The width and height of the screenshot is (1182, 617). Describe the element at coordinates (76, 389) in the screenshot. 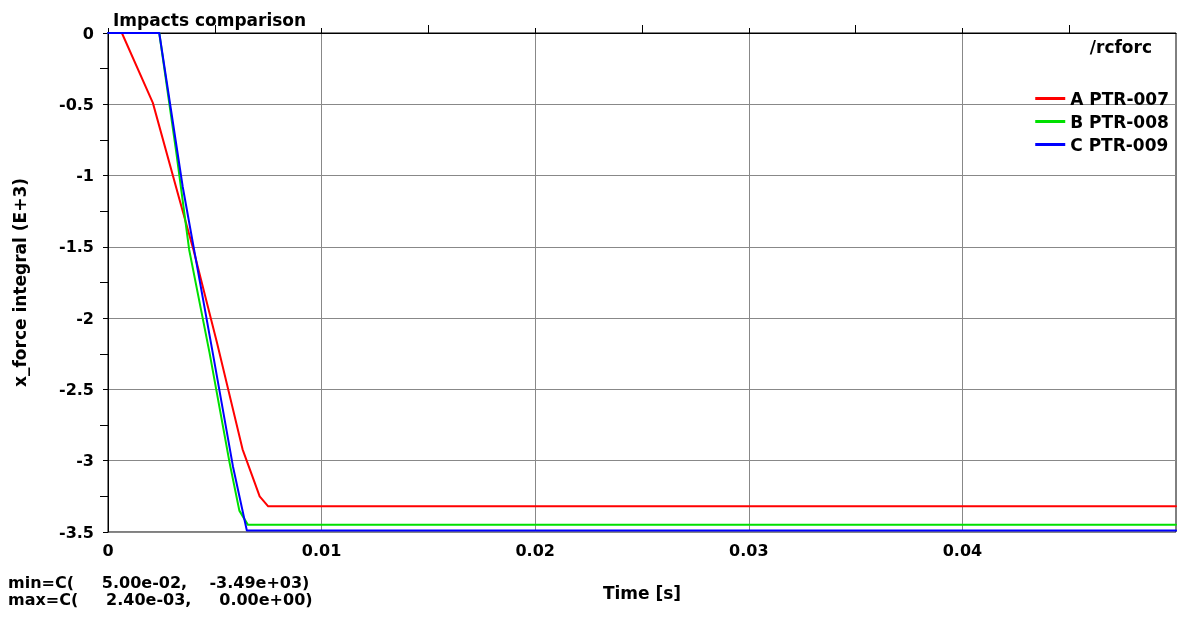

I see `y-tick-label: -2.5` at that location.